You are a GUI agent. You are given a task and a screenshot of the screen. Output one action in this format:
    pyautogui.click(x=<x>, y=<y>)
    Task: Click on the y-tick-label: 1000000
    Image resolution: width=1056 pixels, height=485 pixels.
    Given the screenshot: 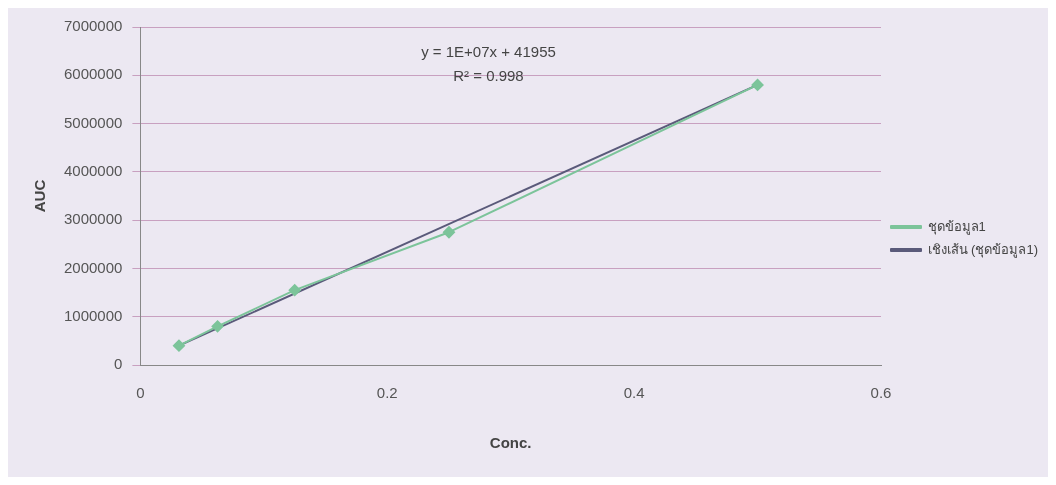 What is the action you would take?
    pyautogui.click(x=93, y=315)
    